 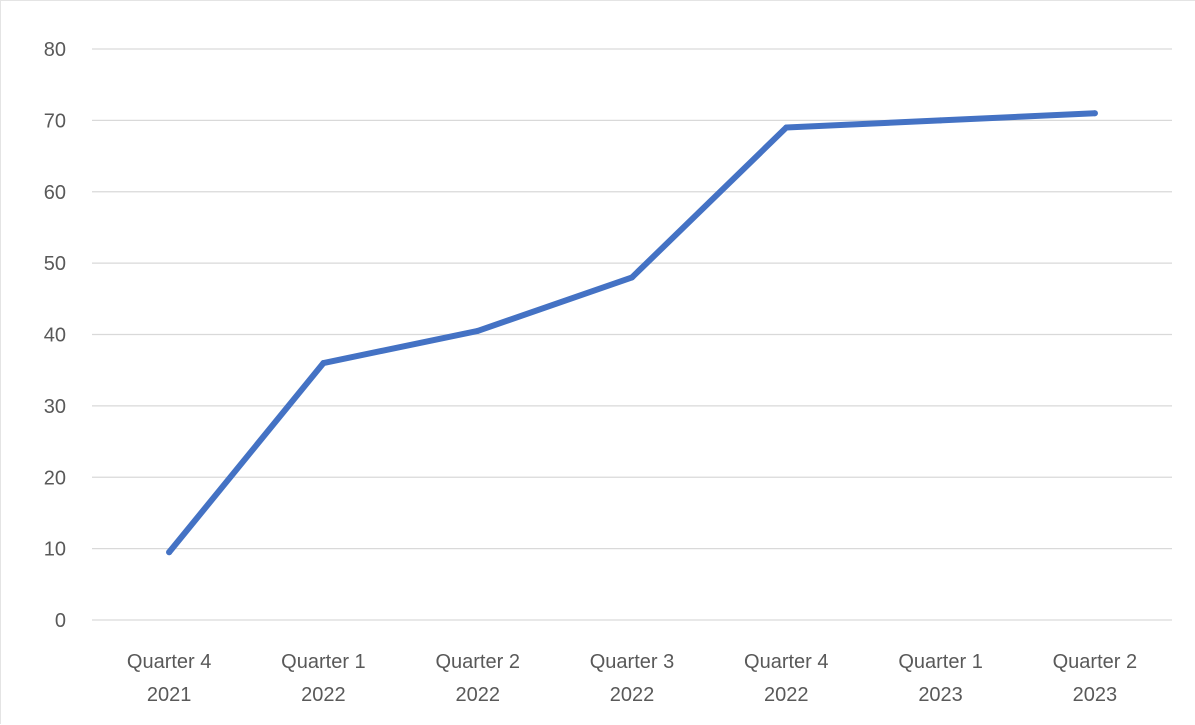 What do you see at coordinates (786, 678) in the screenshot?
I see `x-tick-label: Quarter 4 2022` at bounding box center [786, 678].